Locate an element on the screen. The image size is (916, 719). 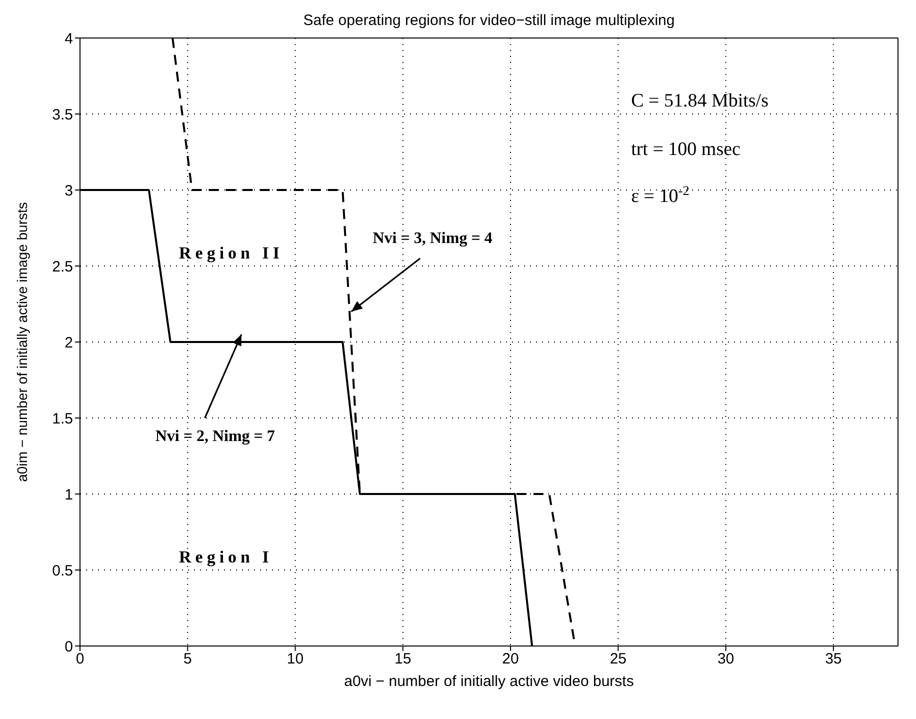
x-tick-label: 35 is located at coordinates (833, 659).